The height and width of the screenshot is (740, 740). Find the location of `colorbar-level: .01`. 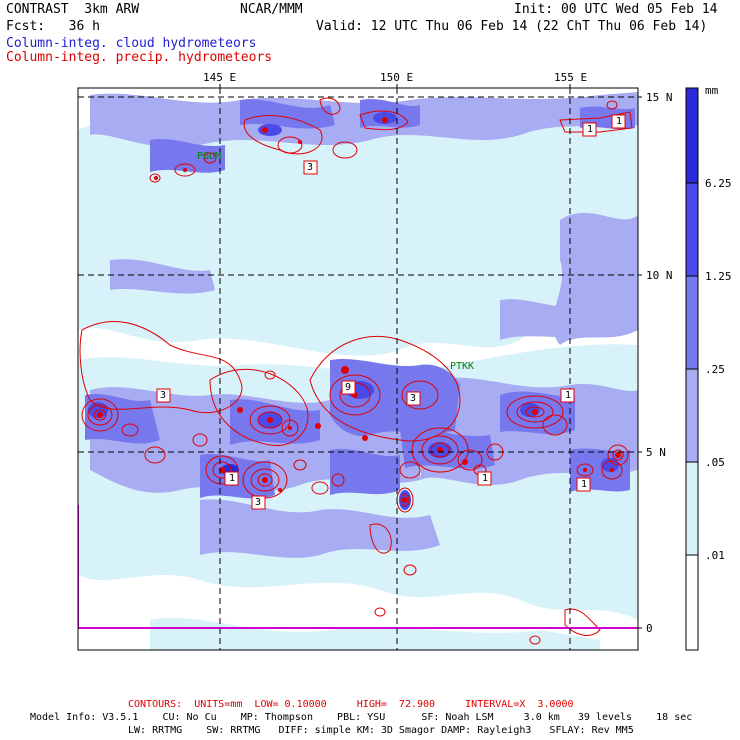

colorbar-level: .01 is located at coordinates (715, 555).